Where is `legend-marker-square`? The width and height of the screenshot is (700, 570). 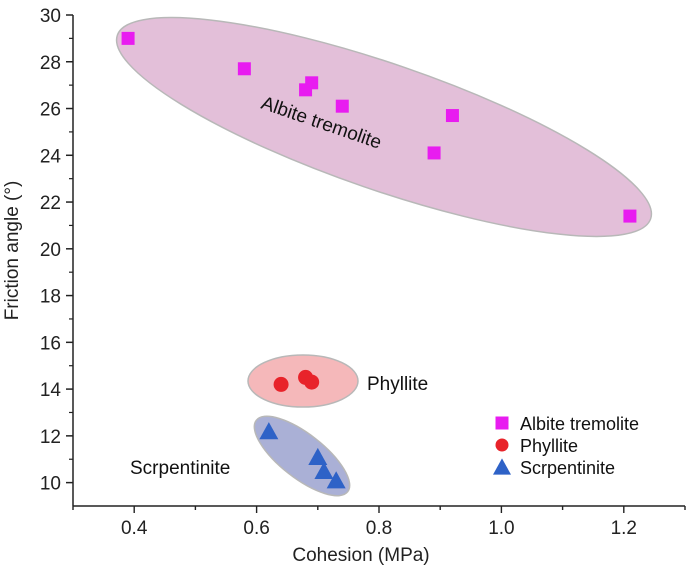
legend-marker-square is located at coordinates (502, 423).